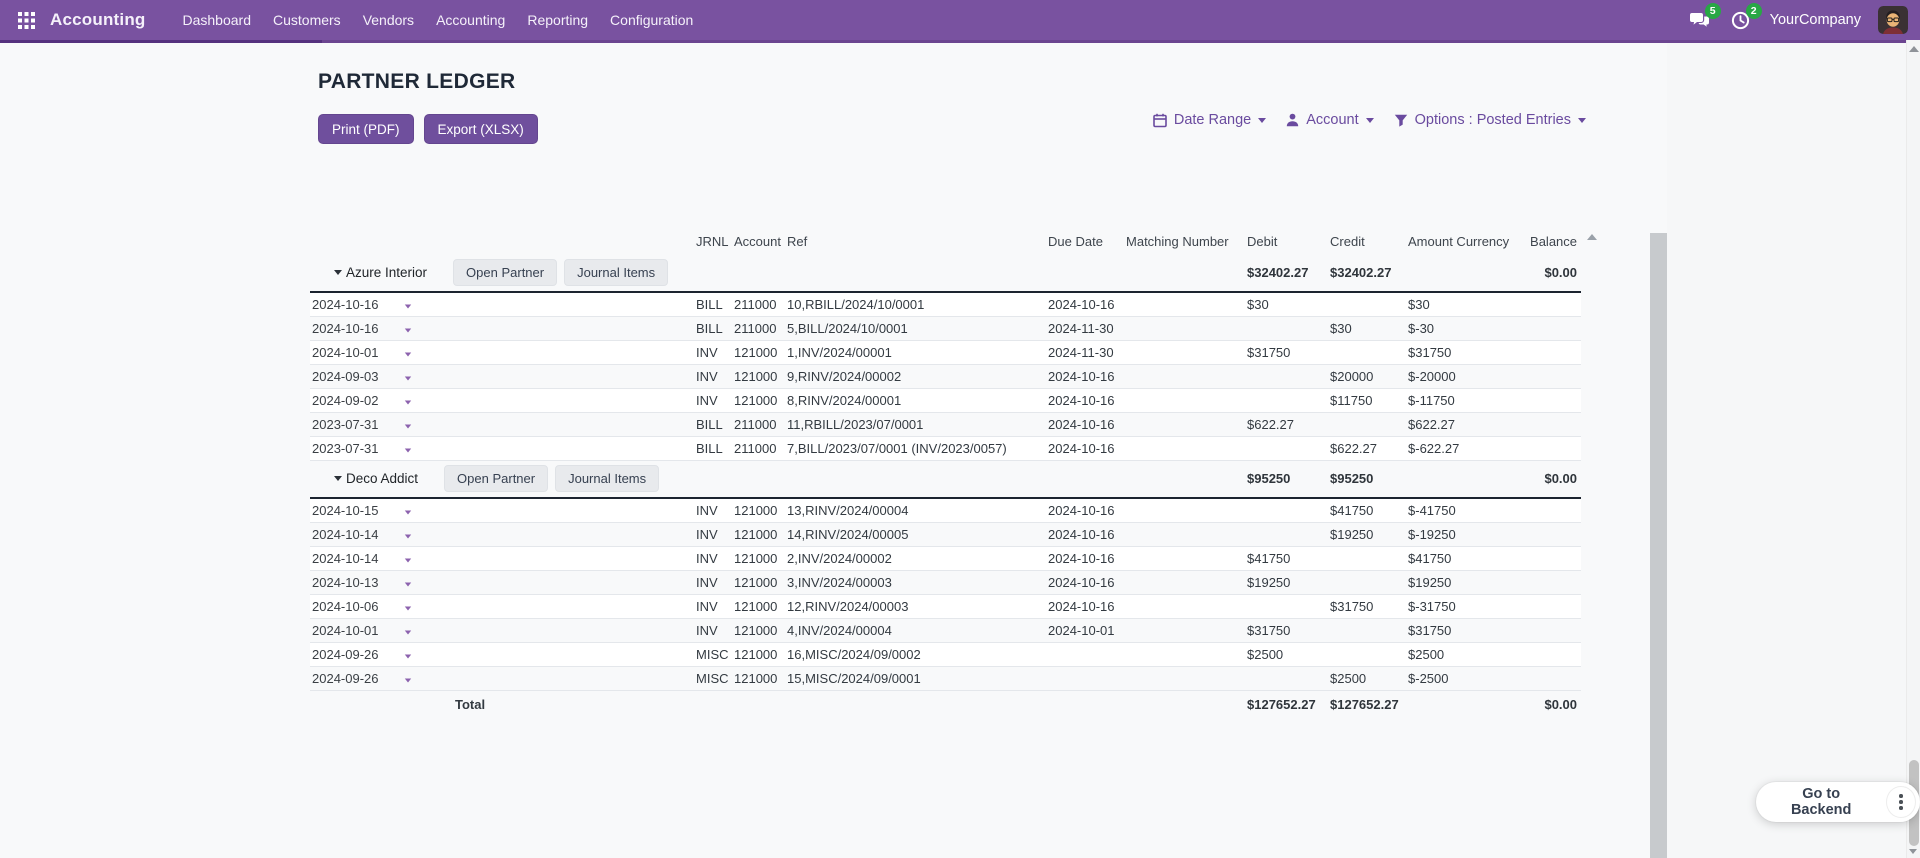 The image size is (1920, 858). Describe the element at coordinates (1464, 678) in the screenshot. I see `row-amount-currency: $-2500` at that location.